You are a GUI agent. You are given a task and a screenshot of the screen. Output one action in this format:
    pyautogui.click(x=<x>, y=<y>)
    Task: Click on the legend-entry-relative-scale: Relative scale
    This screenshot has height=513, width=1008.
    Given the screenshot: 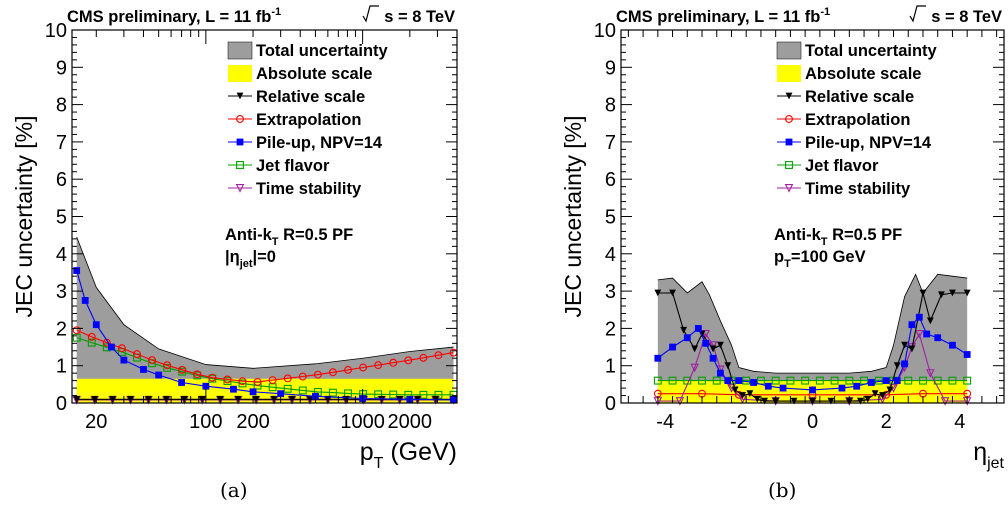 What is the action you would take?
    pyautogui.click(x=845, y=97)
    